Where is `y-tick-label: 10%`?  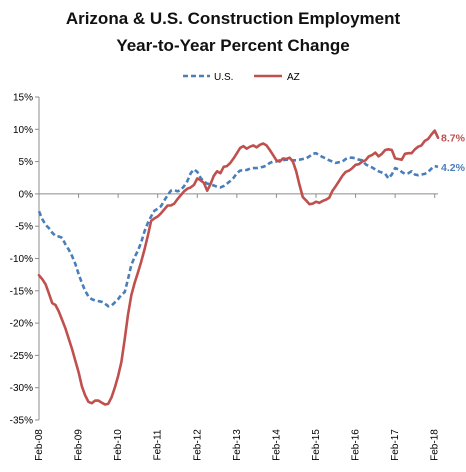
y-tick-label: 10% is located at coordinates (23, 130).